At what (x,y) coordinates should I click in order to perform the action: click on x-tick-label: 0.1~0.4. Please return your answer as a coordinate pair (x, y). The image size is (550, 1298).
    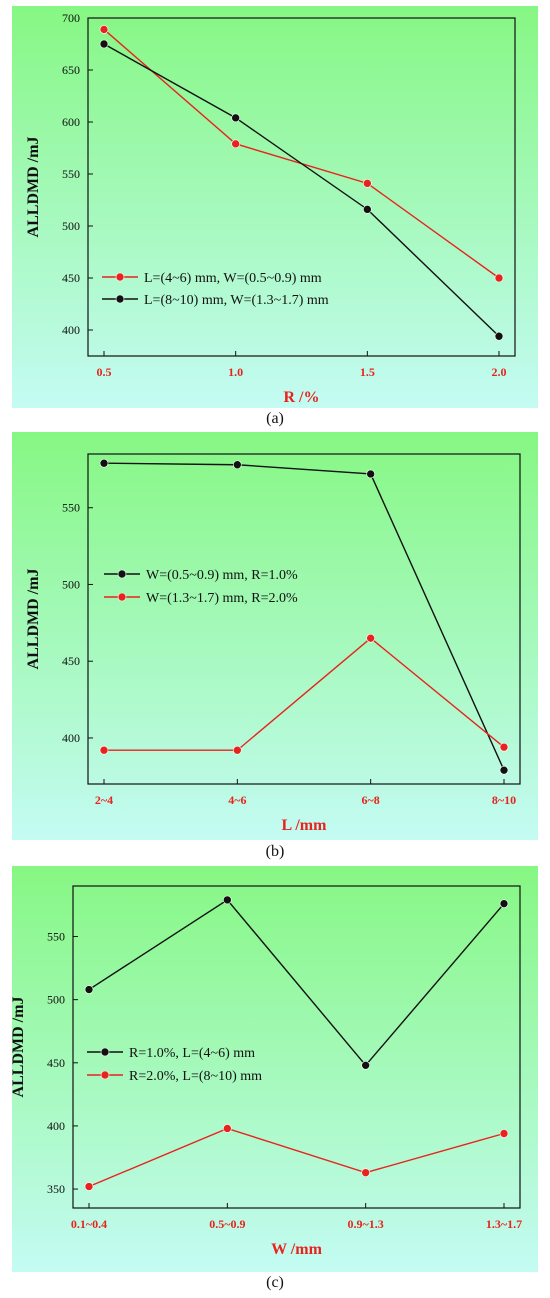
    Looking at the image, I should click on (89, 1224).